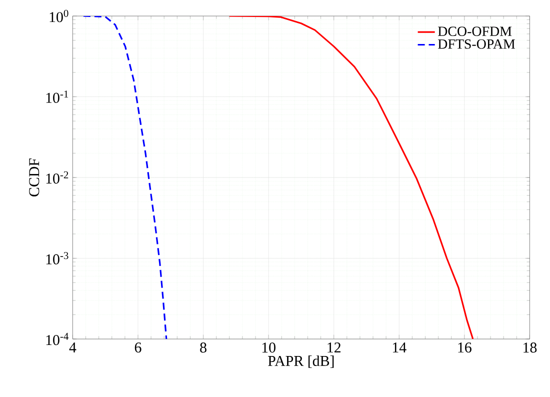 This screenshot has width=550, height=397. What do you see at coordinates (57, 258) in the screenshot?
I see `y-tick-label: 10$^{-3}$` at bounding box center [57, 258].